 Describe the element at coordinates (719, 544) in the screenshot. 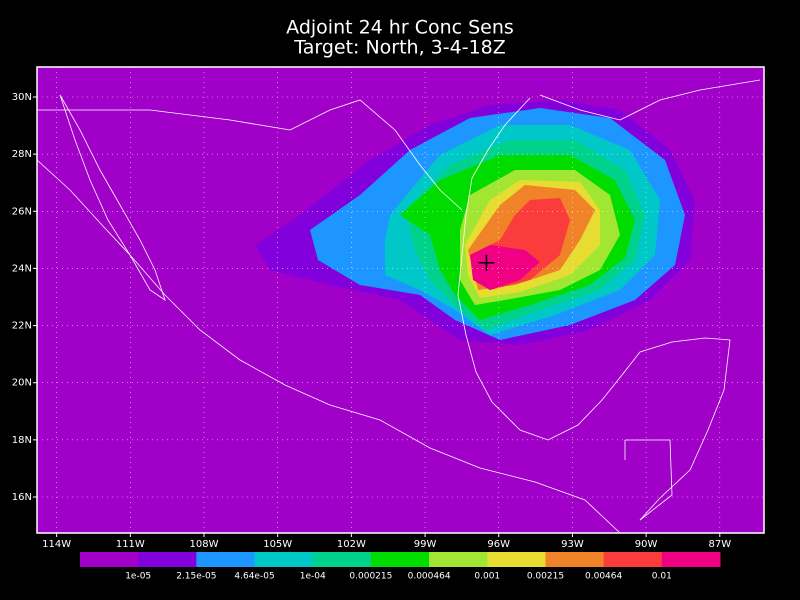

I see `x-tick-label: 87W` at that location.